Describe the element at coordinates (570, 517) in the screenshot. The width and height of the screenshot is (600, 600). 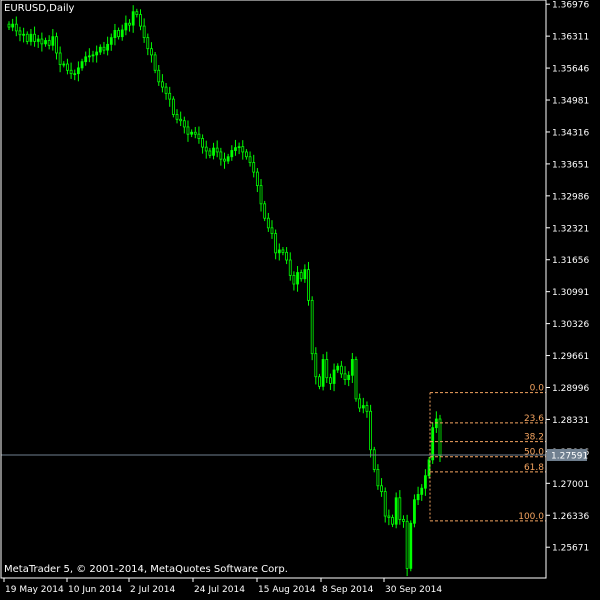
I see `y-tick-label: 1.26336` at that location.